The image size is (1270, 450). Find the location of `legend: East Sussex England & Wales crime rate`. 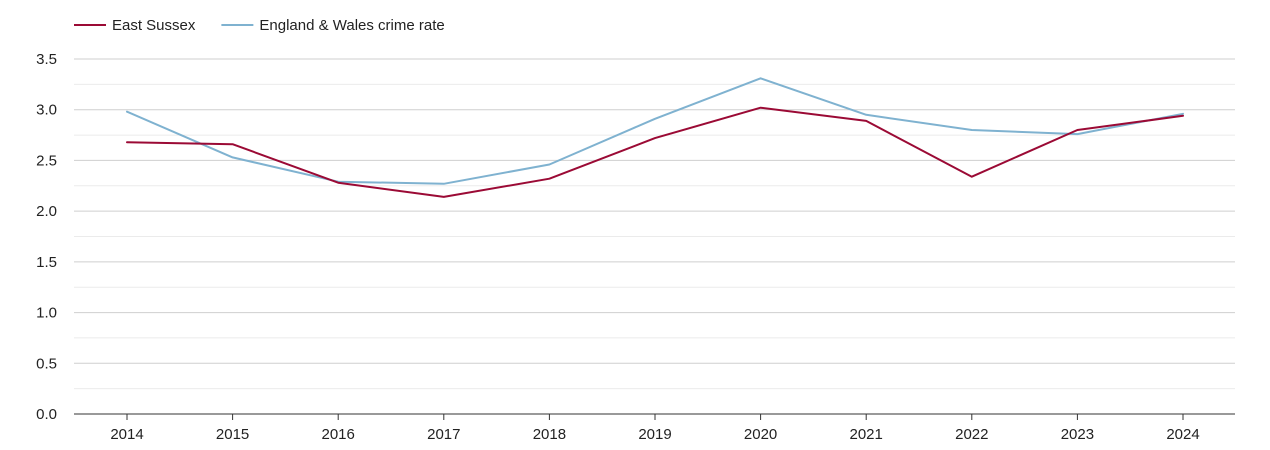

legend: East Sussex England & Wales crime rate is located at coordinates (259, 25).